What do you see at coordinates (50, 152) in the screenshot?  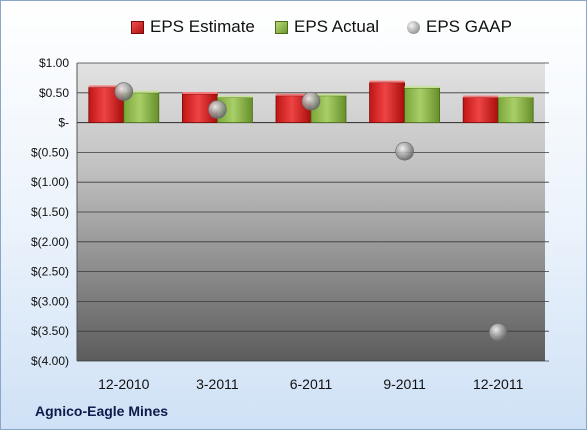 I see `y-tick-label: $(0.50)` at bounding box center [50, 152].